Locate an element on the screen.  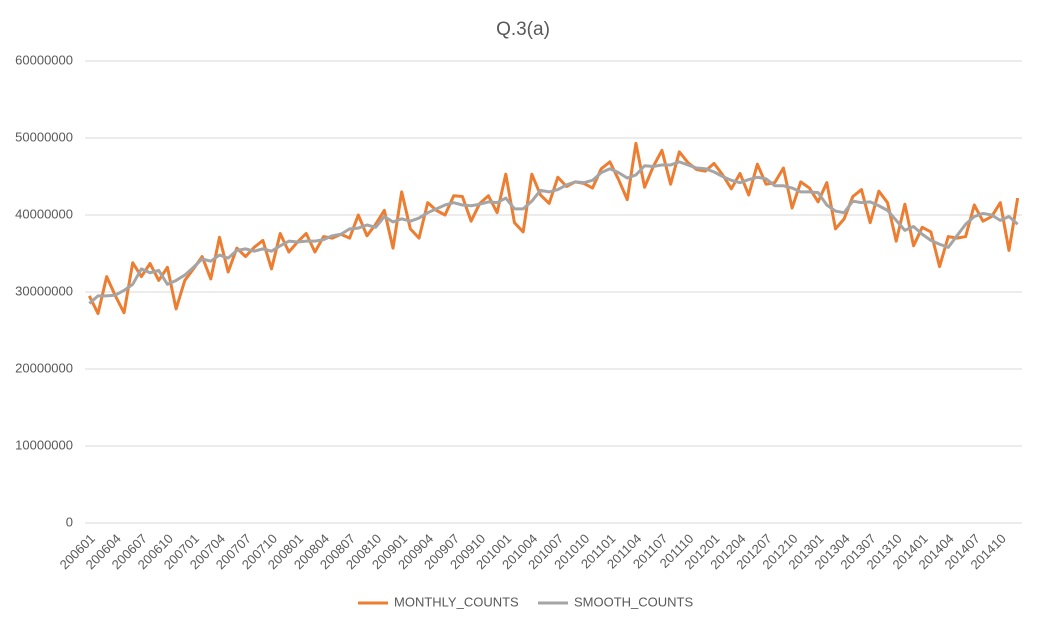
chart-title: Q.3(a) is located at coordinates (523, 29).